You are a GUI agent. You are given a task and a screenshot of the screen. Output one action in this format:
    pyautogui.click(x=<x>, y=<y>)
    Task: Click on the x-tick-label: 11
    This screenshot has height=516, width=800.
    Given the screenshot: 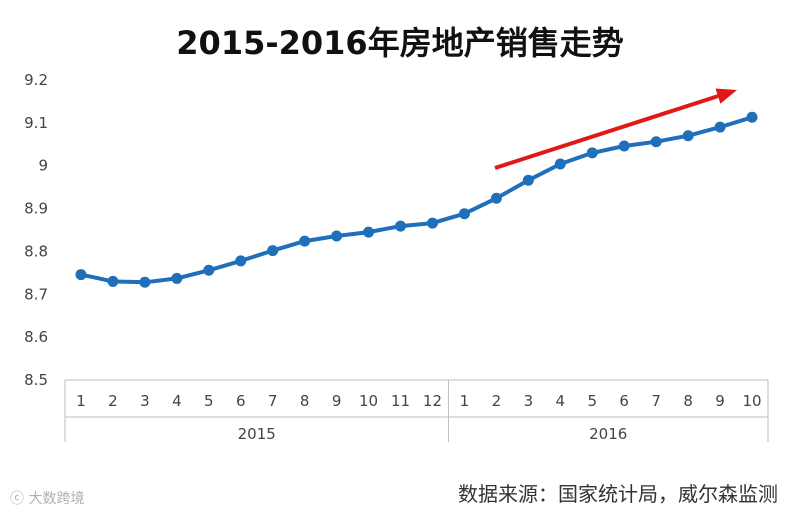 What is the action you would take?
    pyautogui.click(x=400, y=401)
    